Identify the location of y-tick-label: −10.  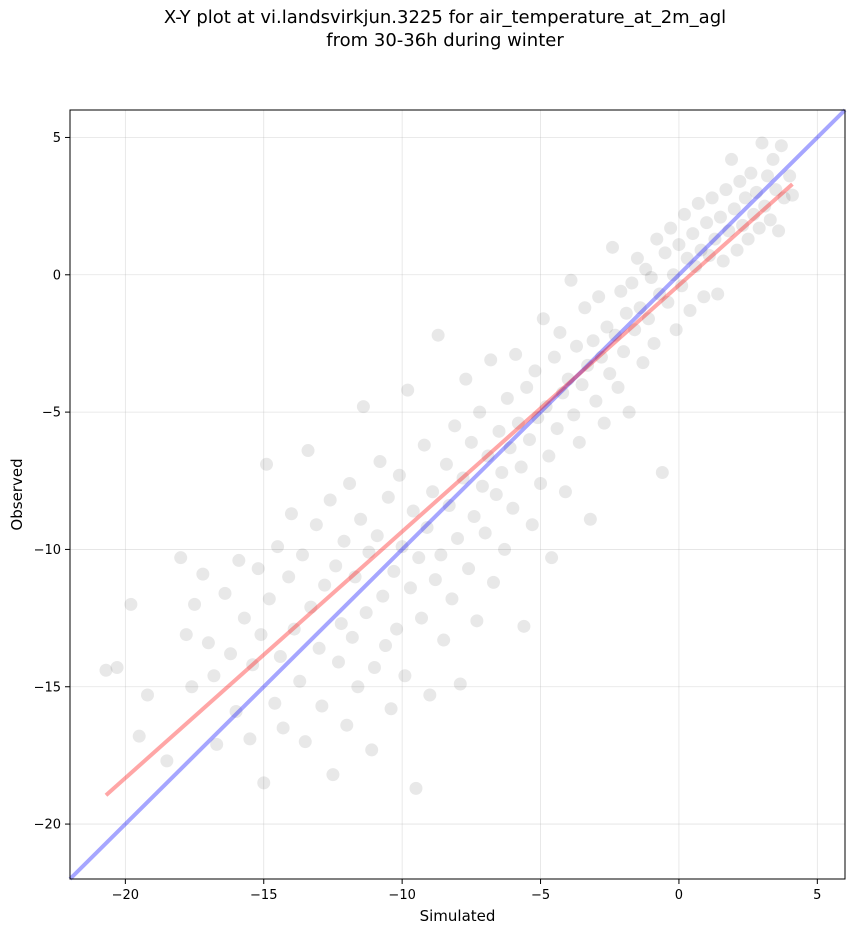
(47, 550).